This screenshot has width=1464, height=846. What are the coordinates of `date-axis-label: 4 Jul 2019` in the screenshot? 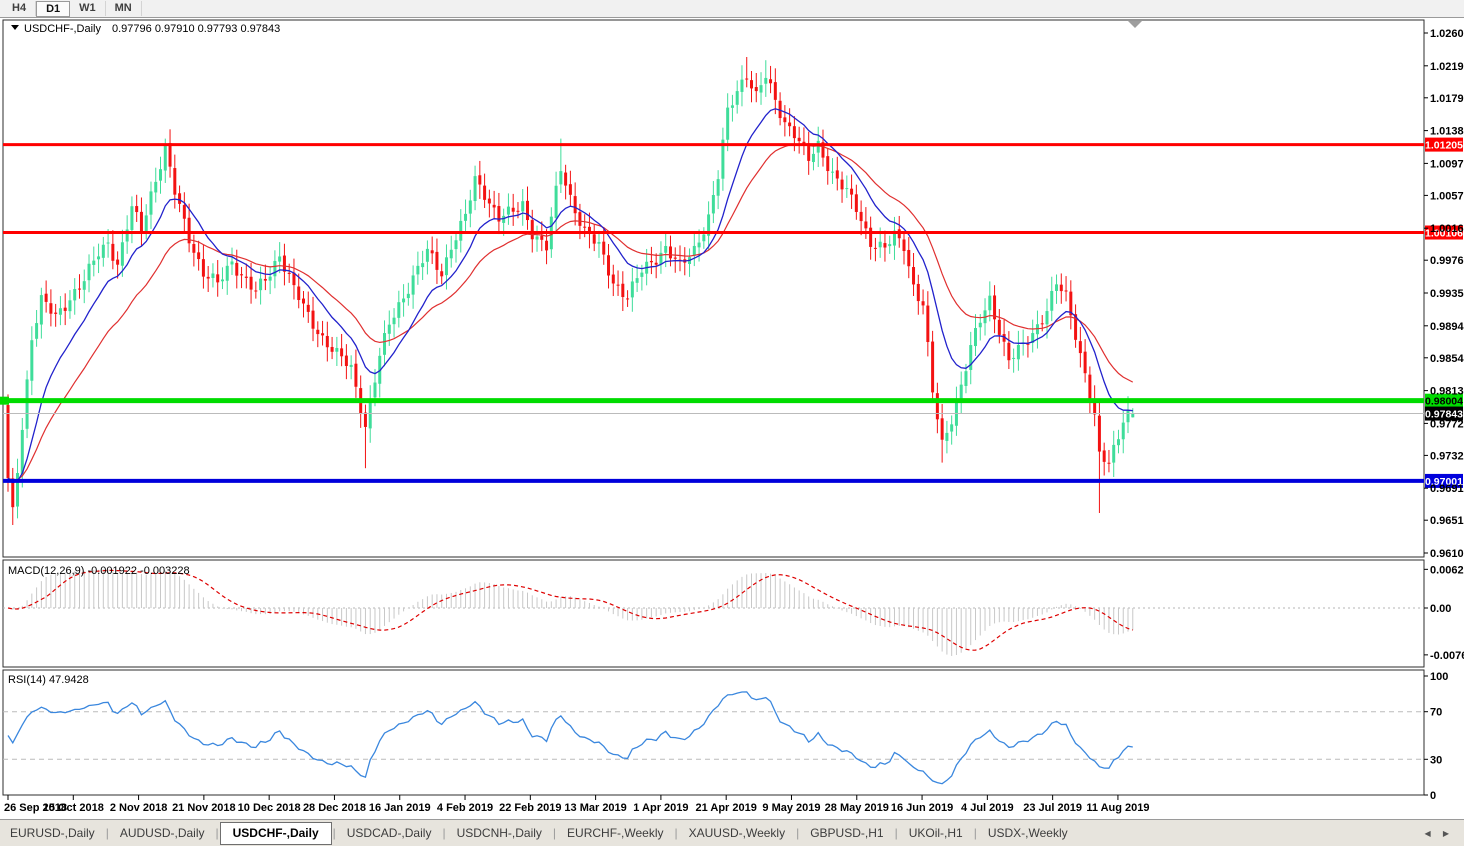 It's located at (987, 808).